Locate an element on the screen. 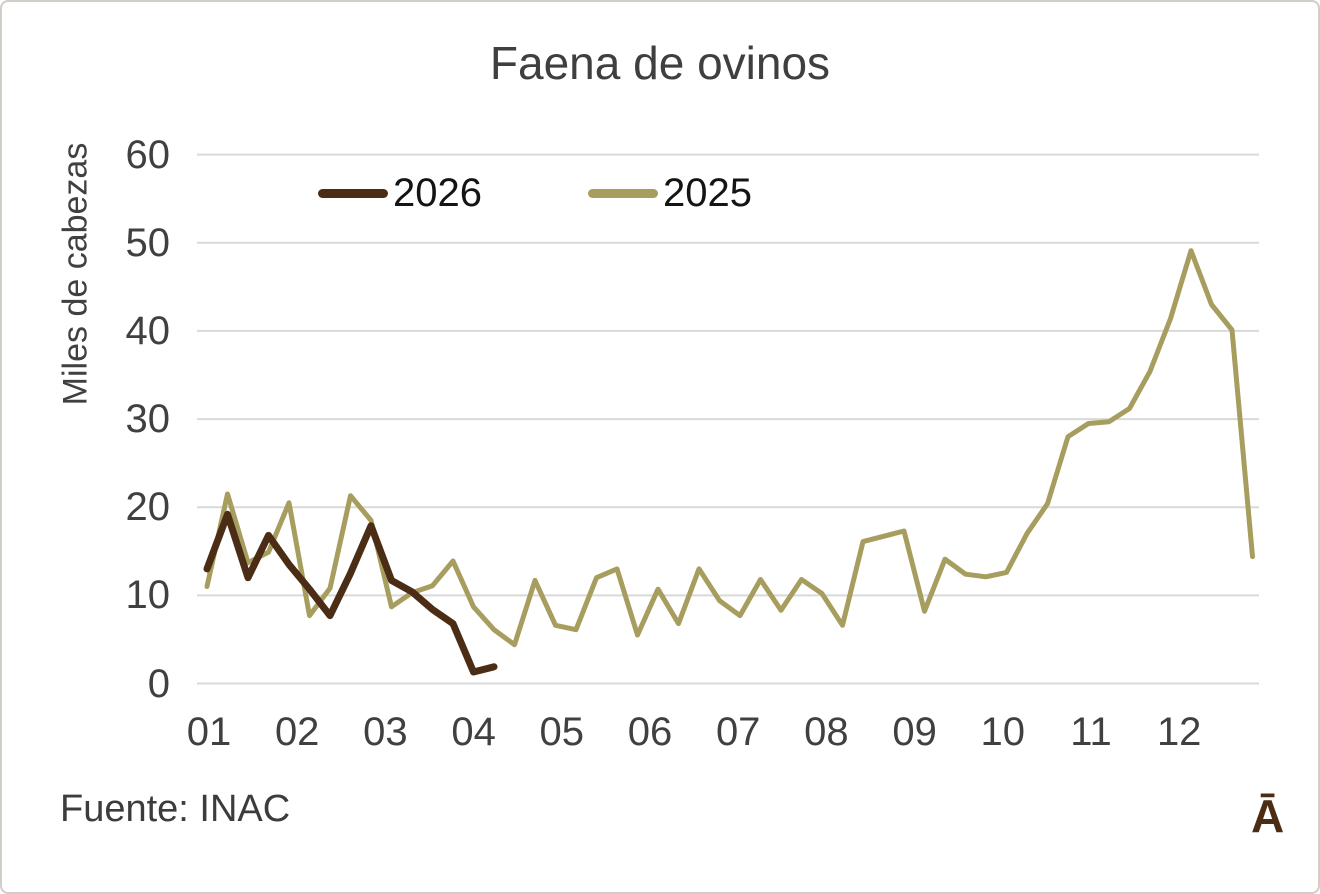 This screenshot has height=894, width=1320. legend-item-2025: 2025 is located at coordinates (670, 193).